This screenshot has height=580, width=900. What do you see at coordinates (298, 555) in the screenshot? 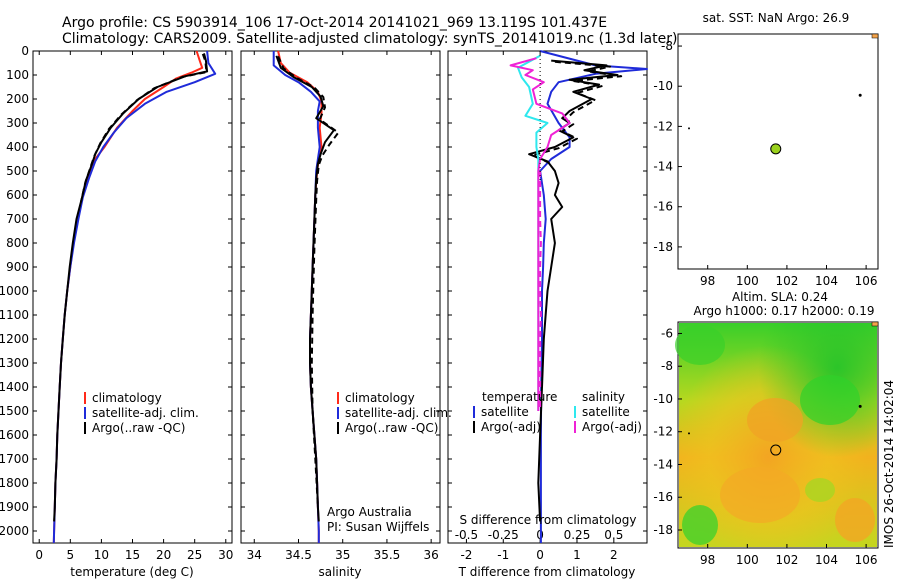
I see `x-tick-label: 34.5` at bounding box center [298, 555].